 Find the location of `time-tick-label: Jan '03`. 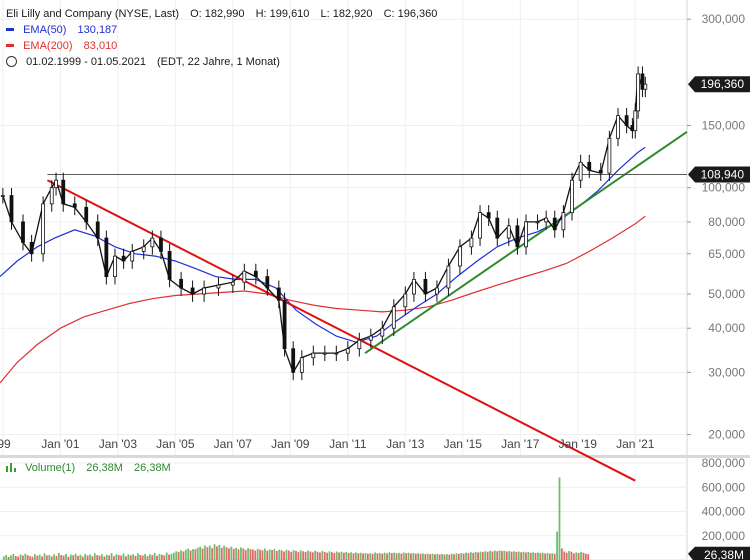

time-tick-label: Jan '03 is located at coordinates (118, 444).